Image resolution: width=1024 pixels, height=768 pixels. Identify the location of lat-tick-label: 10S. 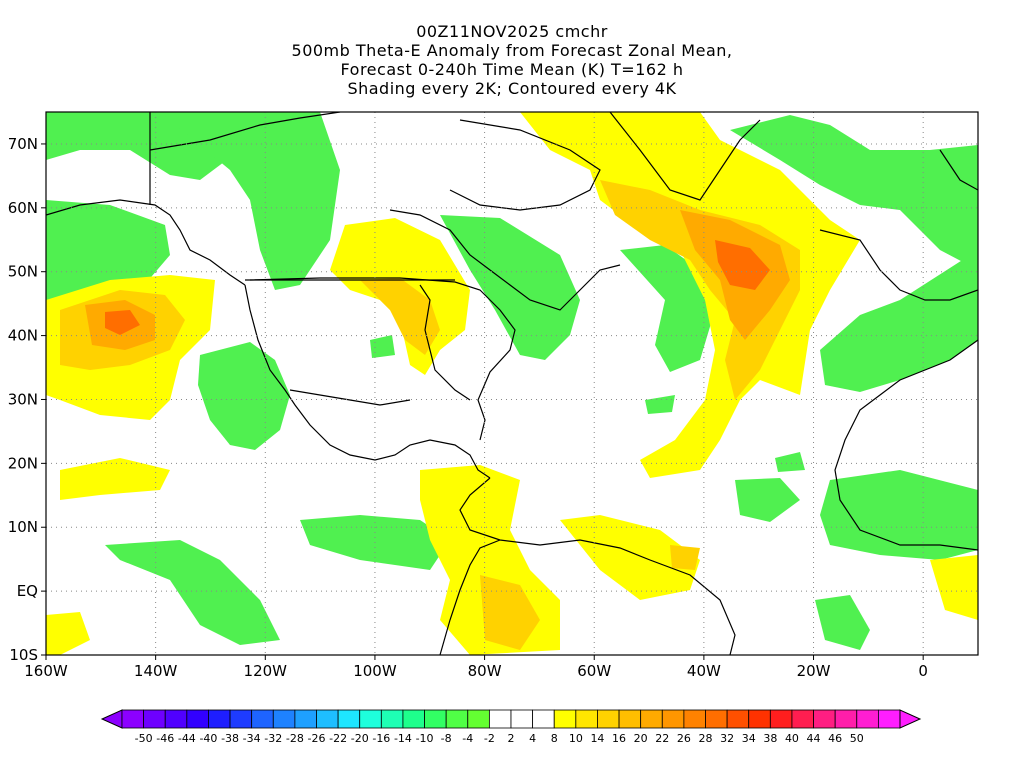
(23, 655).